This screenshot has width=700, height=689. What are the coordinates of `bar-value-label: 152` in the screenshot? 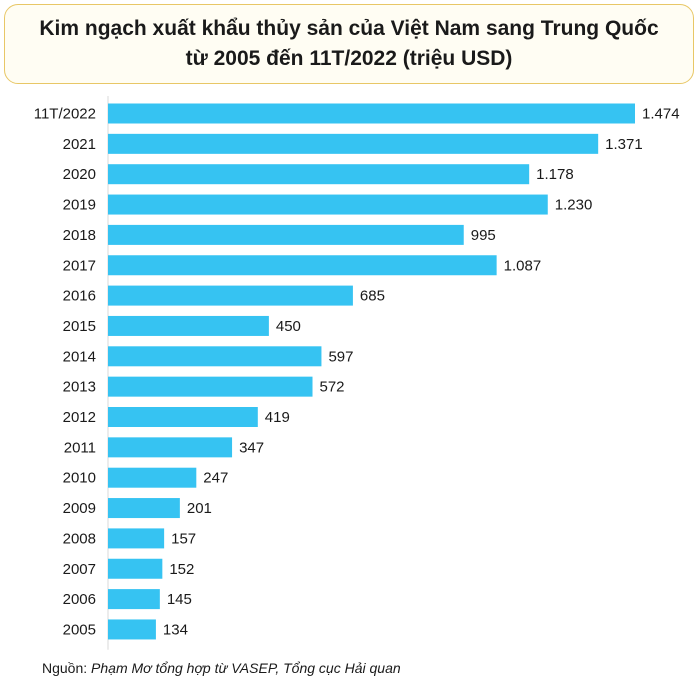 It's located at (181, 569).